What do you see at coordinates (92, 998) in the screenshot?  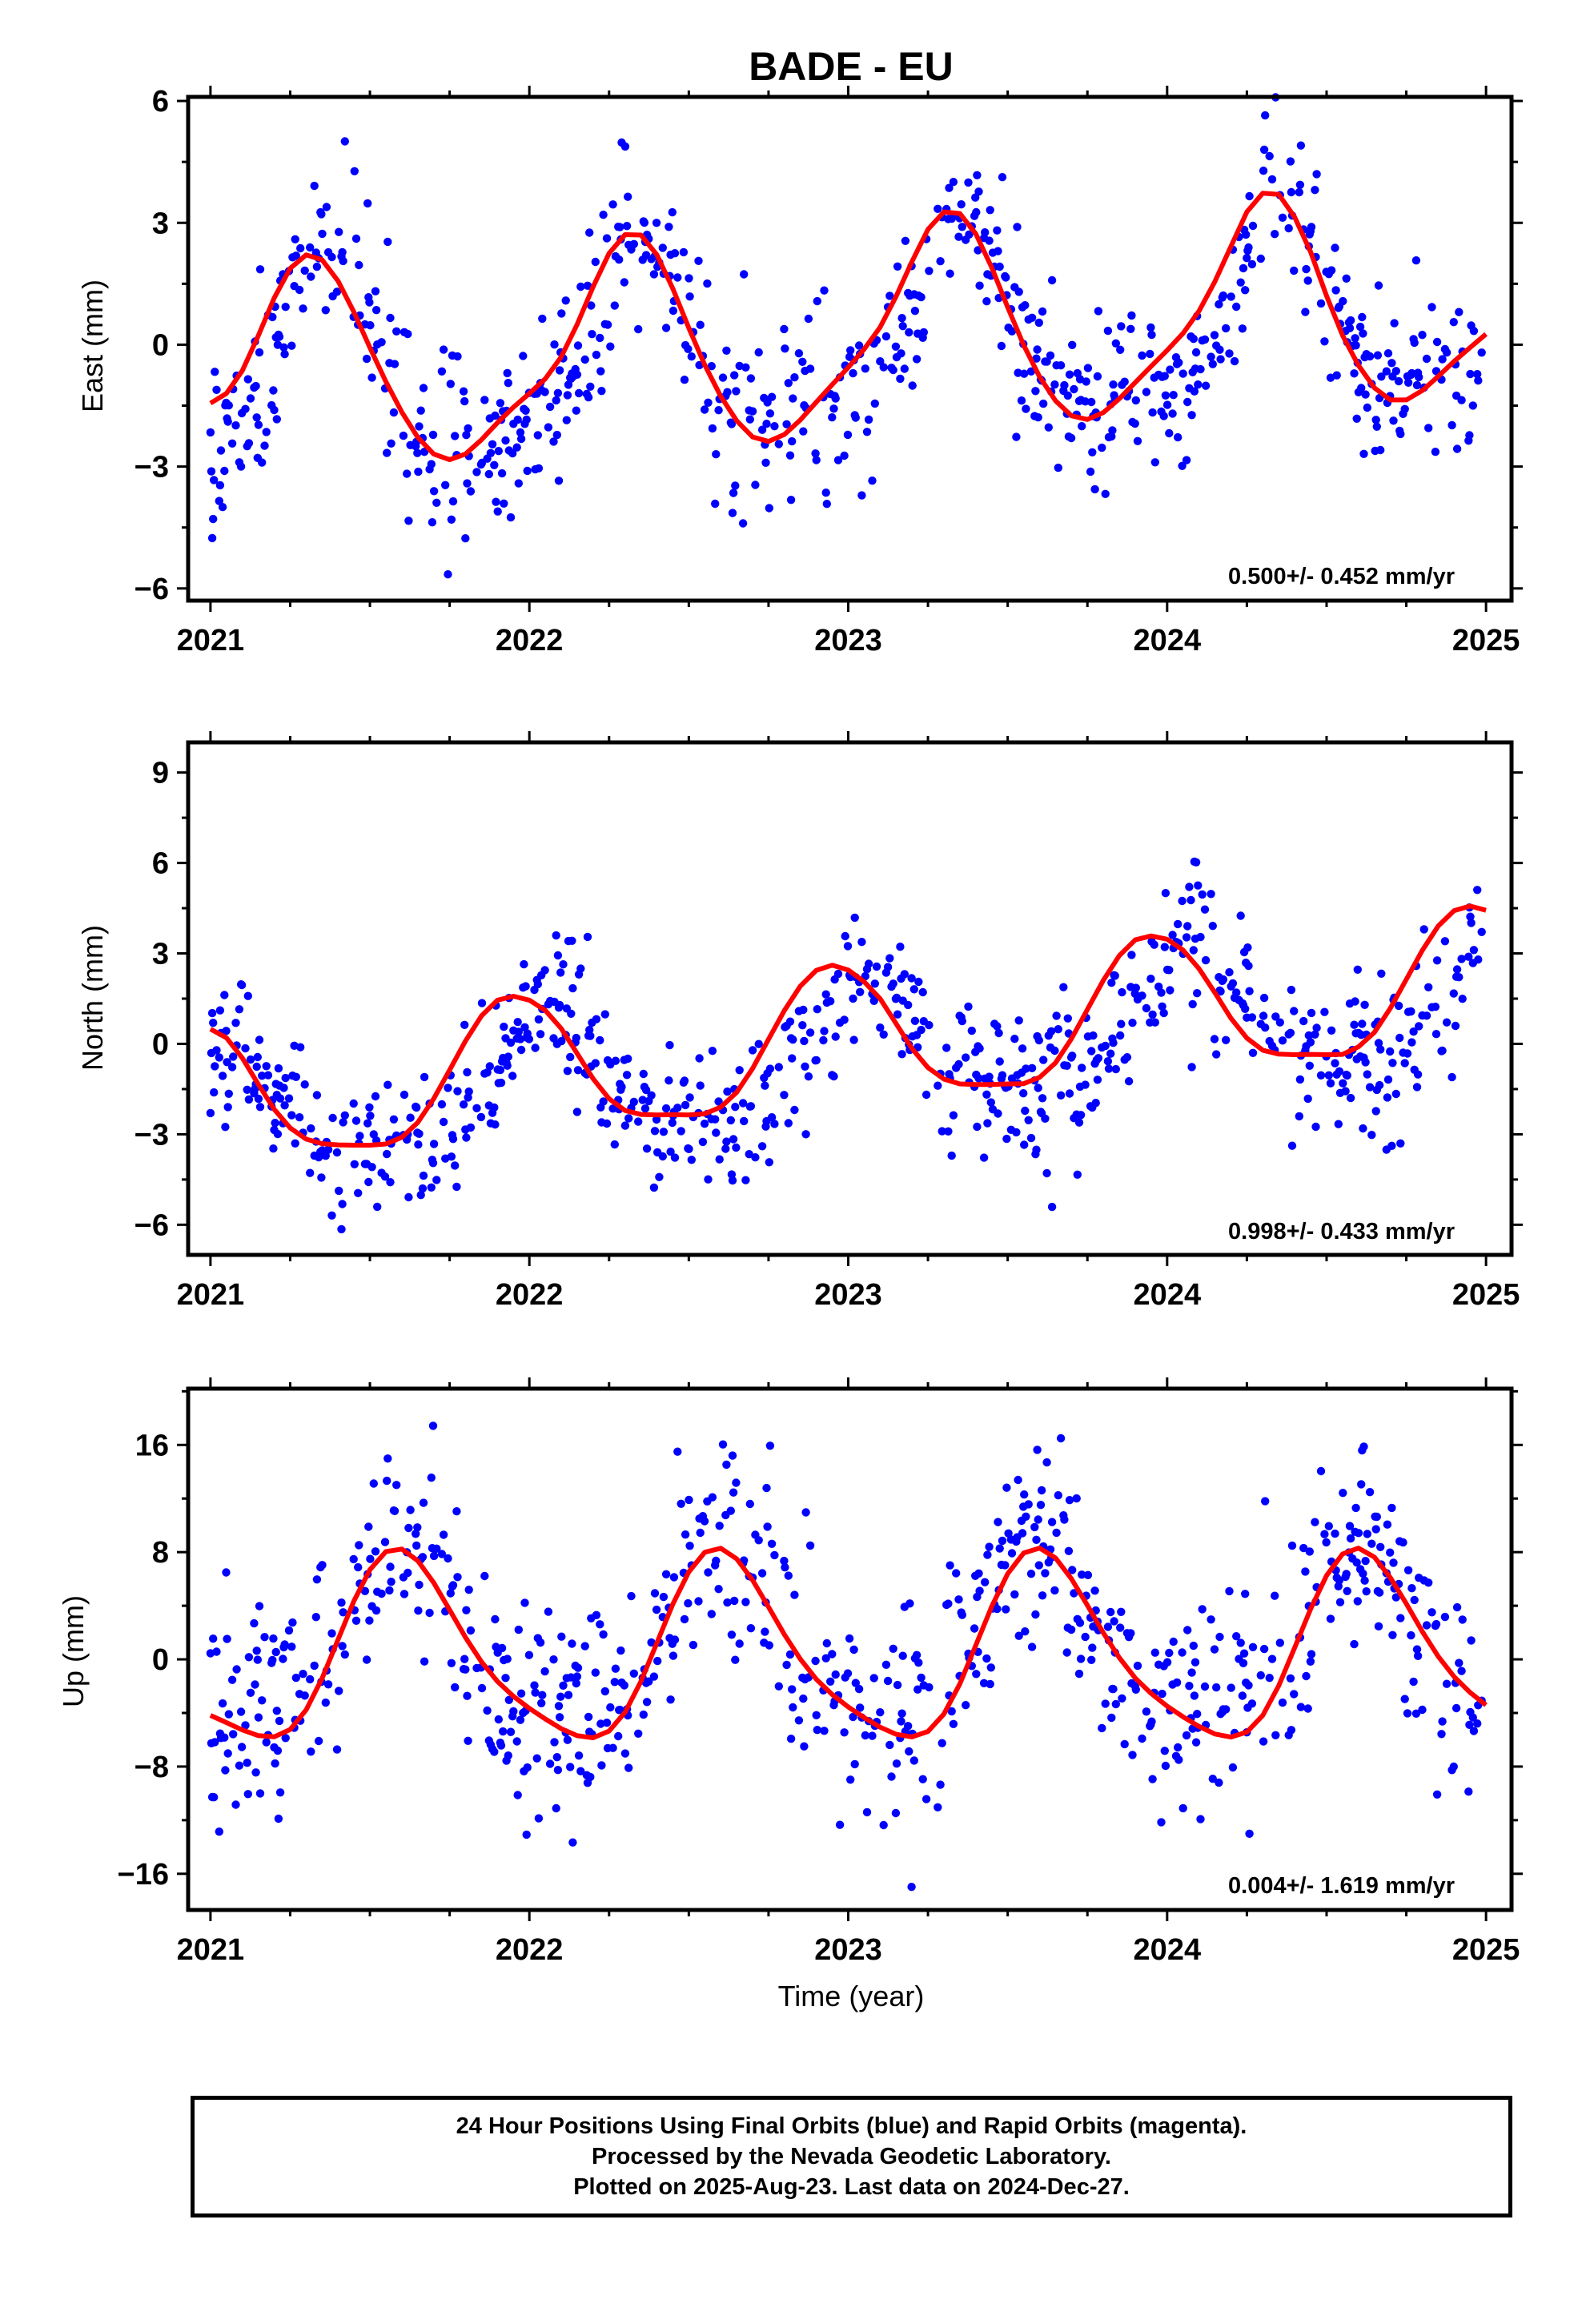 I see `north-y-axis-label: North (mm)` at bounding box center [92, 998].